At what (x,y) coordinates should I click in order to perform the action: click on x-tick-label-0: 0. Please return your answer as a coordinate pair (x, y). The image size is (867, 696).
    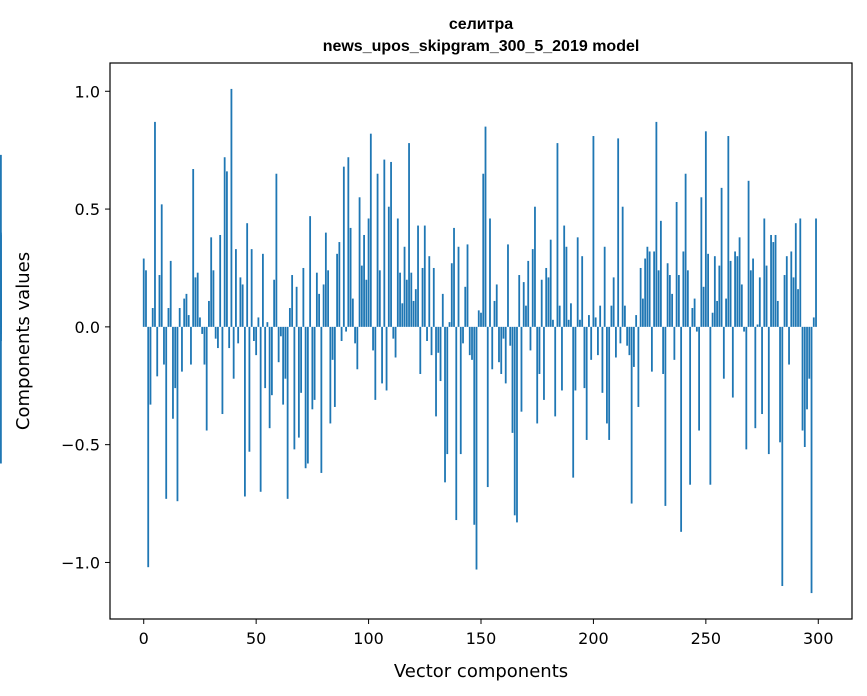
    Looking at the image, I should click on (144, 638).